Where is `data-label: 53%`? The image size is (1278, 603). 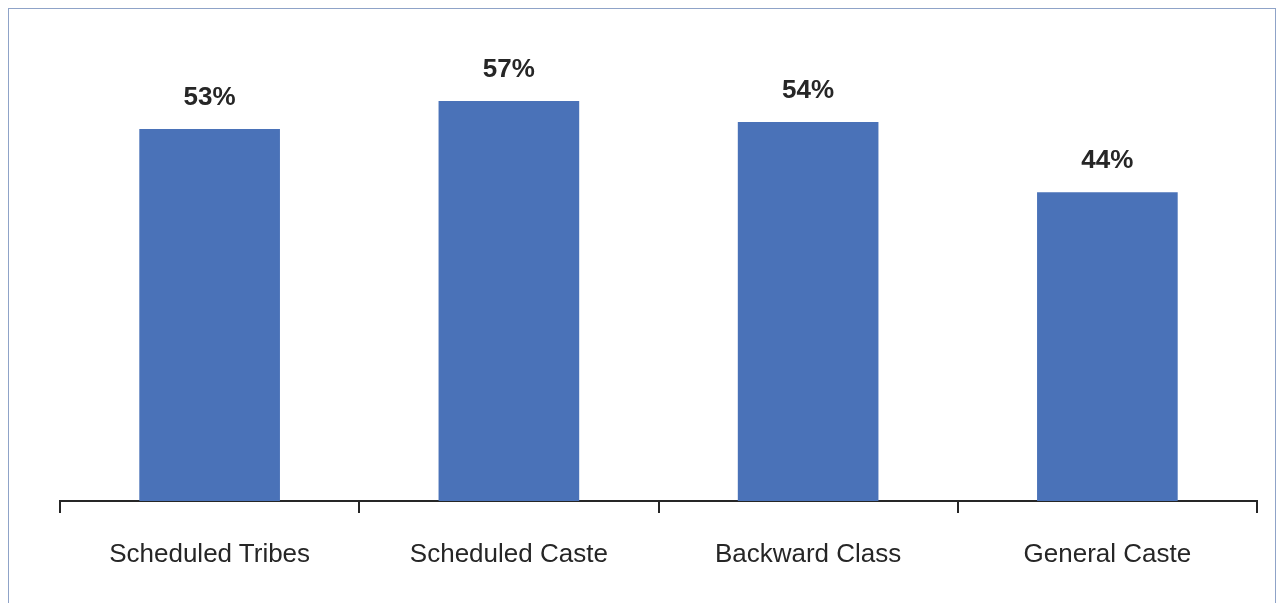
data-label: 53% is located at coordinates (209, 96).